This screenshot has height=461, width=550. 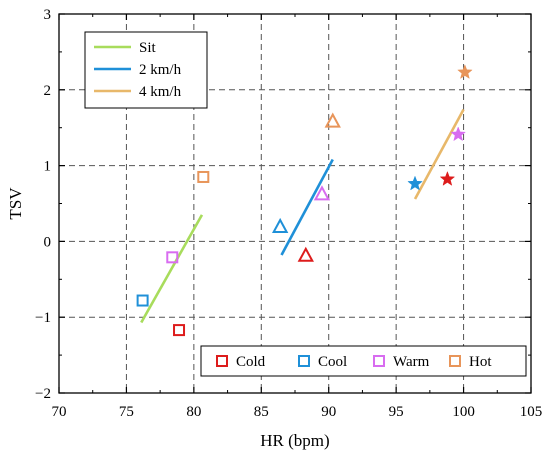 What do you see at coordinates (411, 362) in the screenshot?
I see `legend-label: Warm` at bounding box center [411, 362].